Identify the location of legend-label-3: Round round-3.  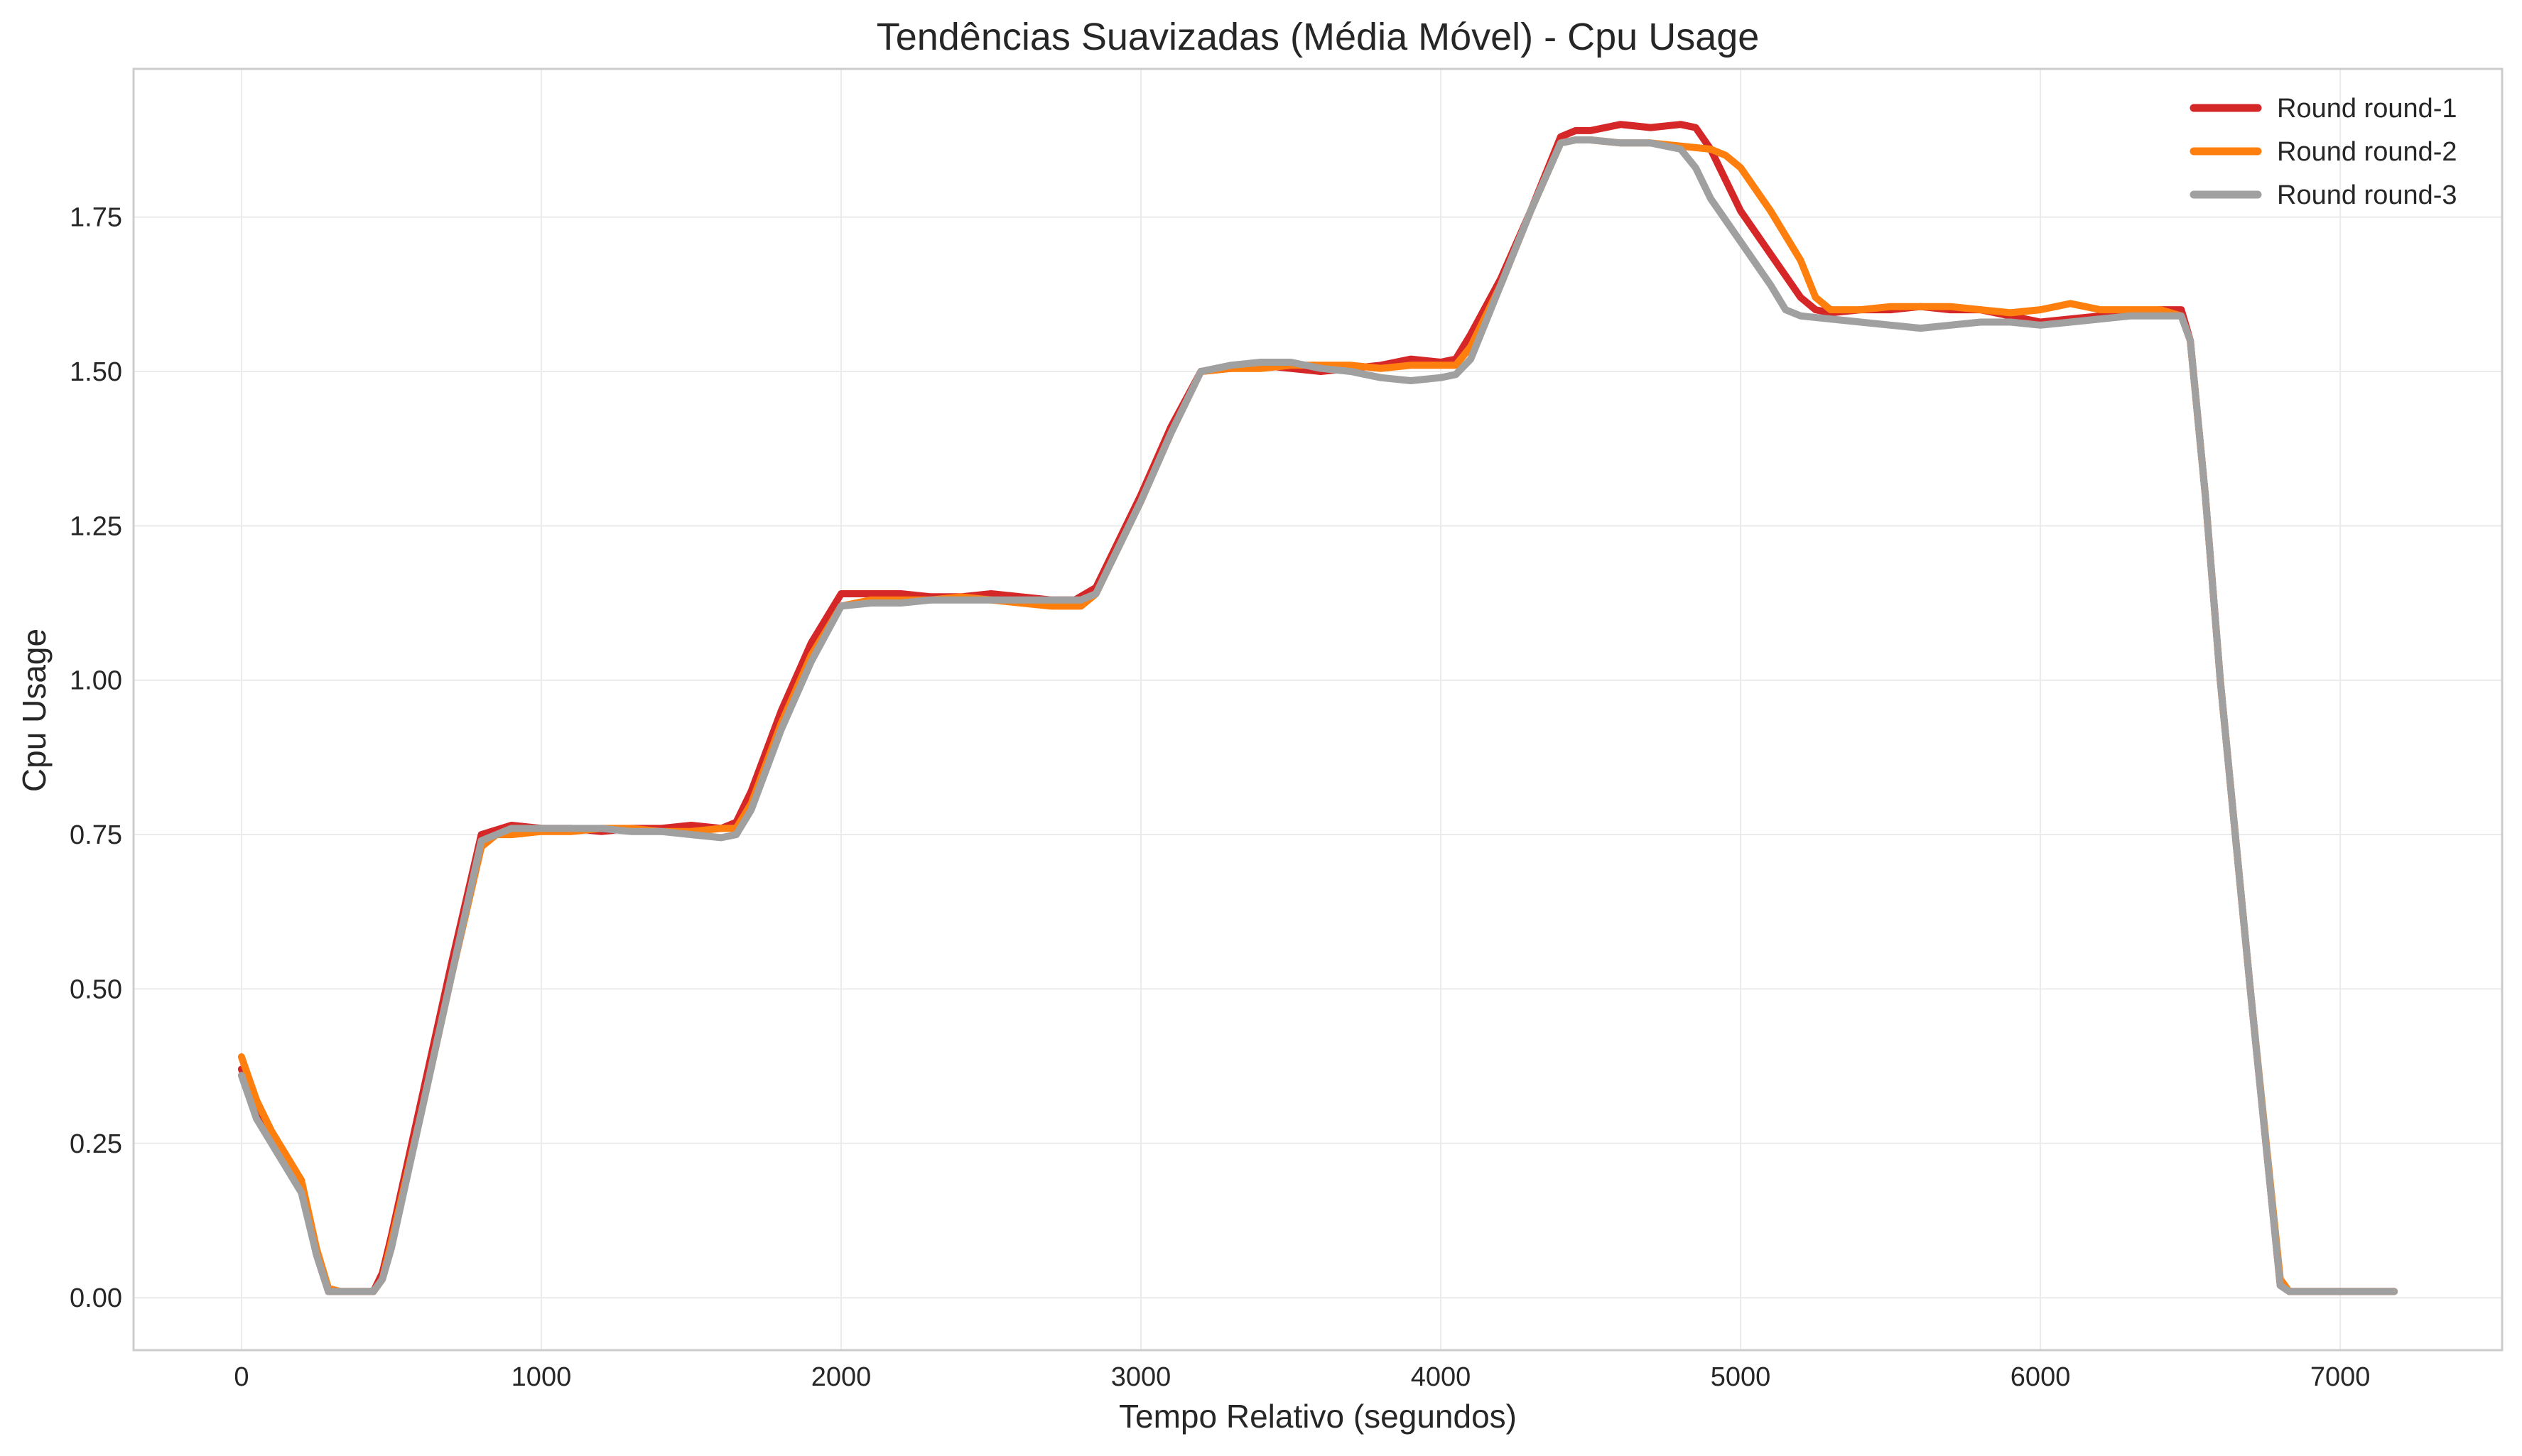
(2367, 195).